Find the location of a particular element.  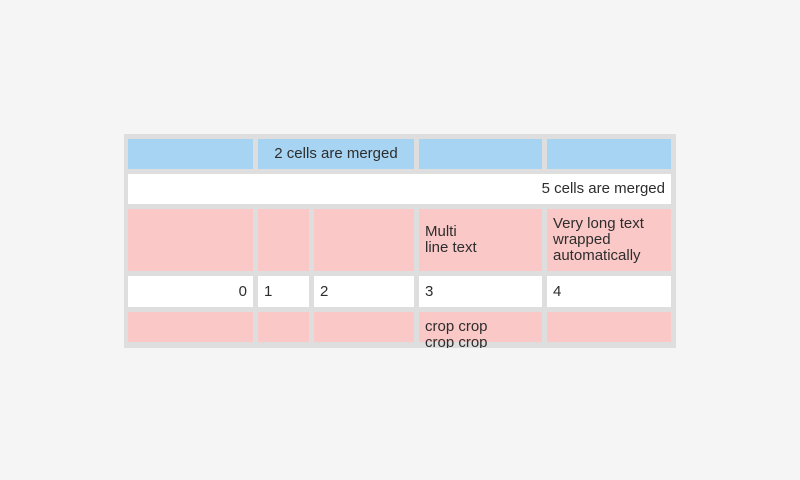

number-cell-1: 1 is located at coordinates (283, 291).